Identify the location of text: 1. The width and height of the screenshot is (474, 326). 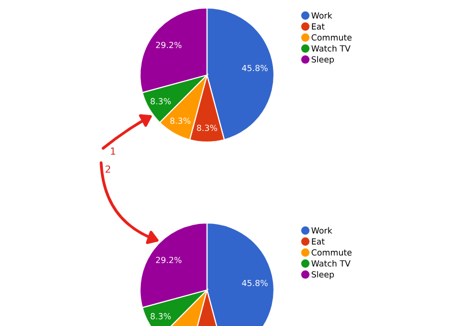
(113, 151).